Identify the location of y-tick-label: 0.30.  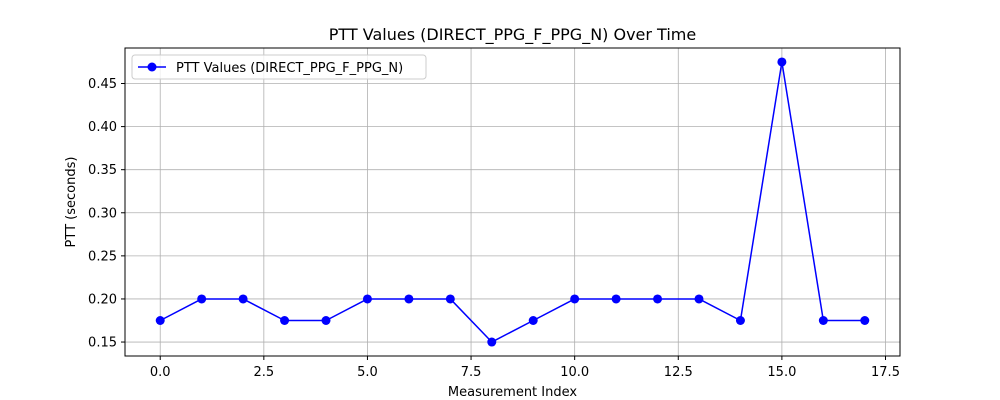
(102, 213).